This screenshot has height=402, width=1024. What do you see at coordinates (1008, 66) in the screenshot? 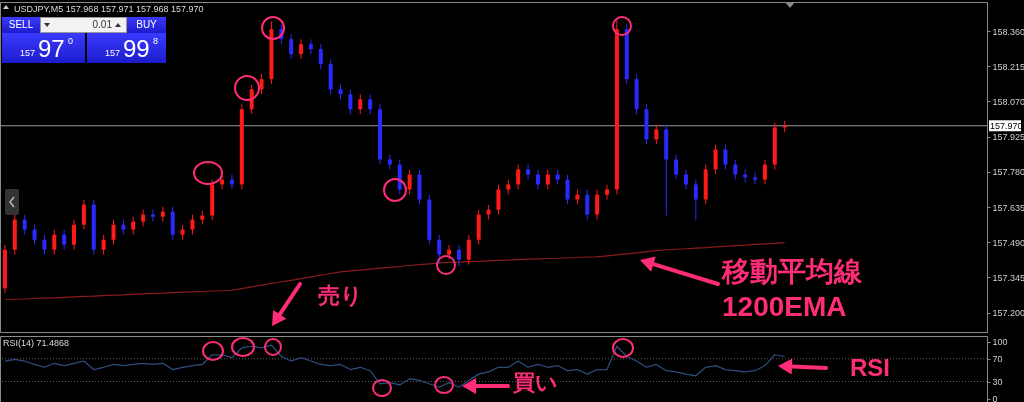
I see `y-tick-label: 158.215` at bounding box center [1008, 66].